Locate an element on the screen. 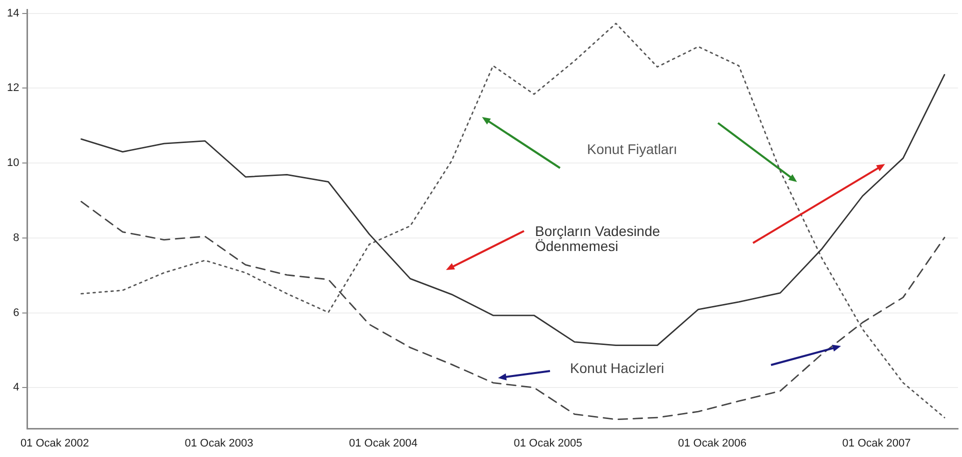  text: Konut Fiyatları is located at coordinates (632, 149).